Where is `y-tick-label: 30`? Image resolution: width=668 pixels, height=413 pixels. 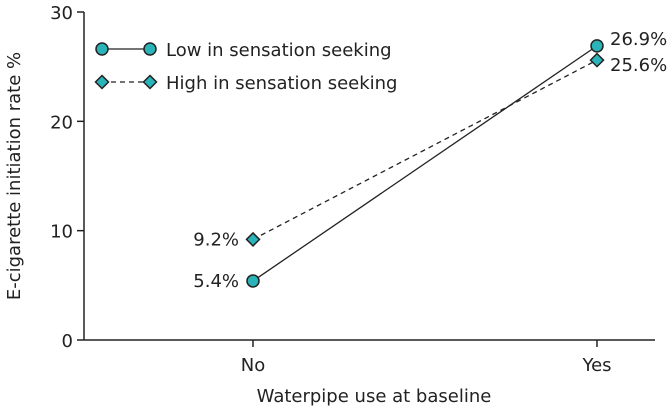
y-tick-label: 30 is located at coordinates (61, 13).